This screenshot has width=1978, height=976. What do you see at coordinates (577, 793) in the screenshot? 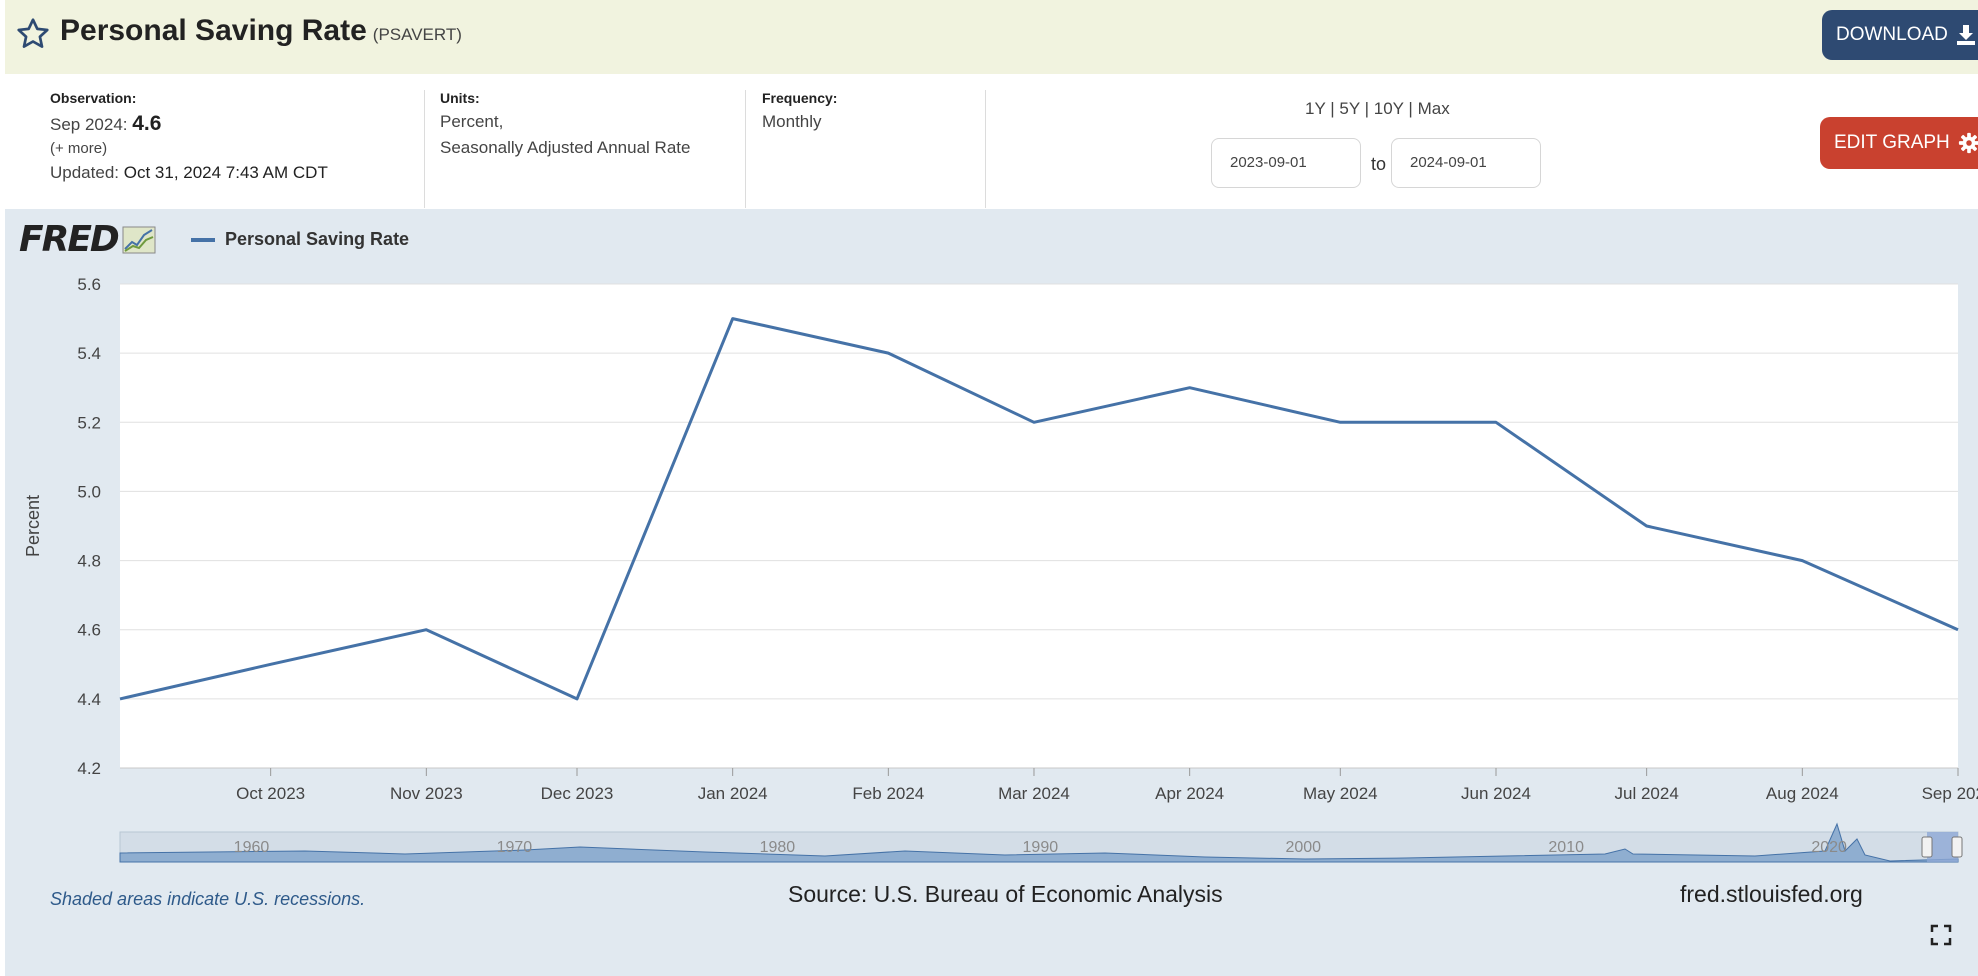
I see `x-tick-label: Dec 2023` at bounding box center [577, 793].